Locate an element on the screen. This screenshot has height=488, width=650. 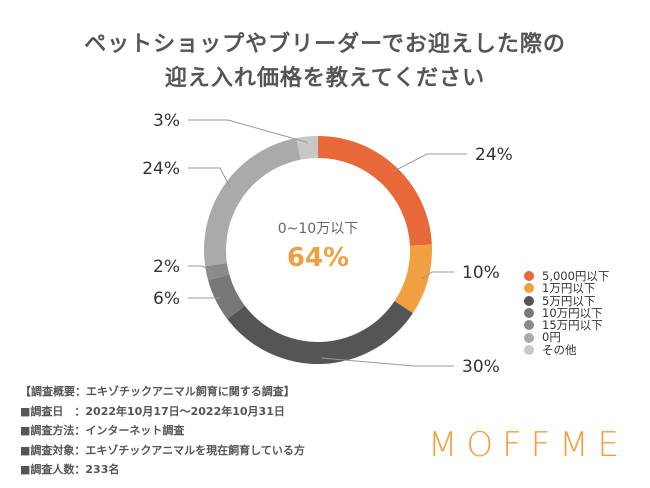
legend-item: その他 is located at coordinates (566, 349).